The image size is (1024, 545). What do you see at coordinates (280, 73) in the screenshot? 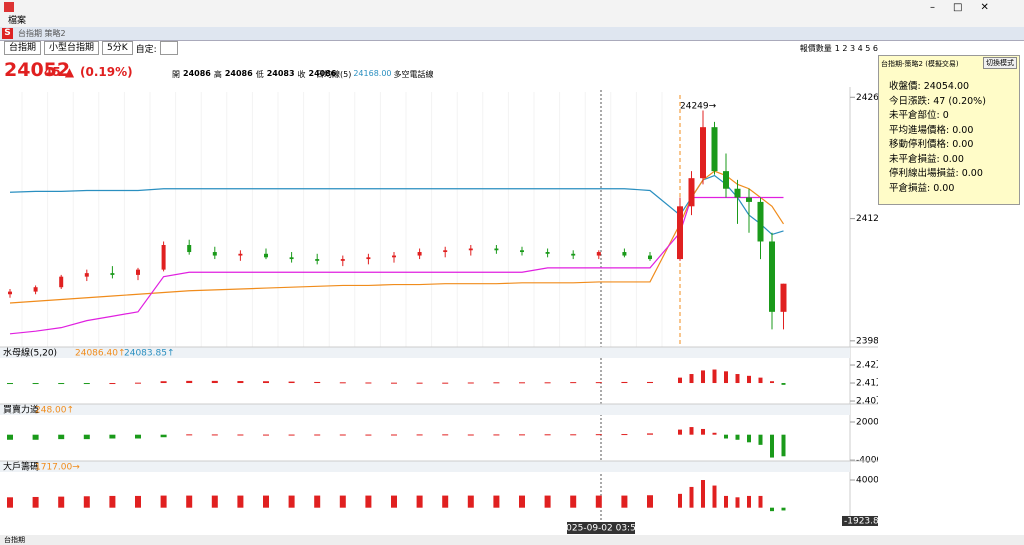
I see `low: 24083` at bounding box center [280, 73].